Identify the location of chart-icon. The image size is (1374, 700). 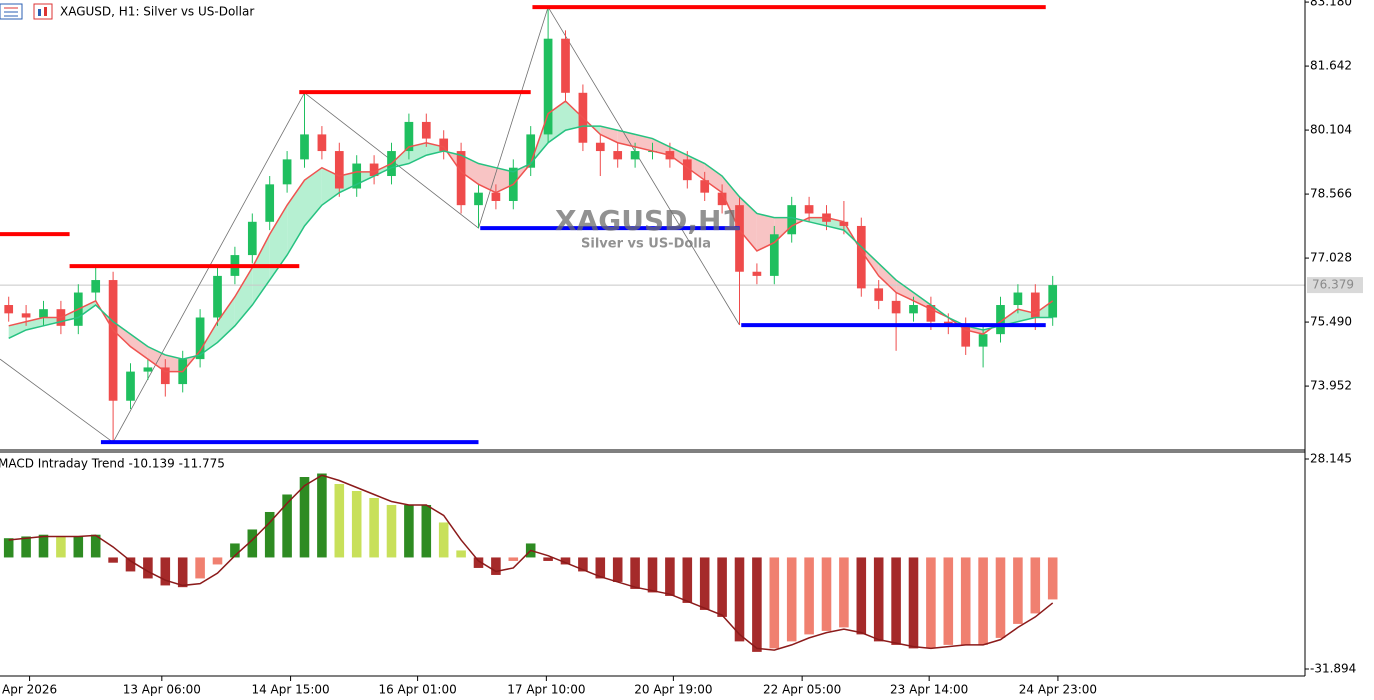
(43, 11).